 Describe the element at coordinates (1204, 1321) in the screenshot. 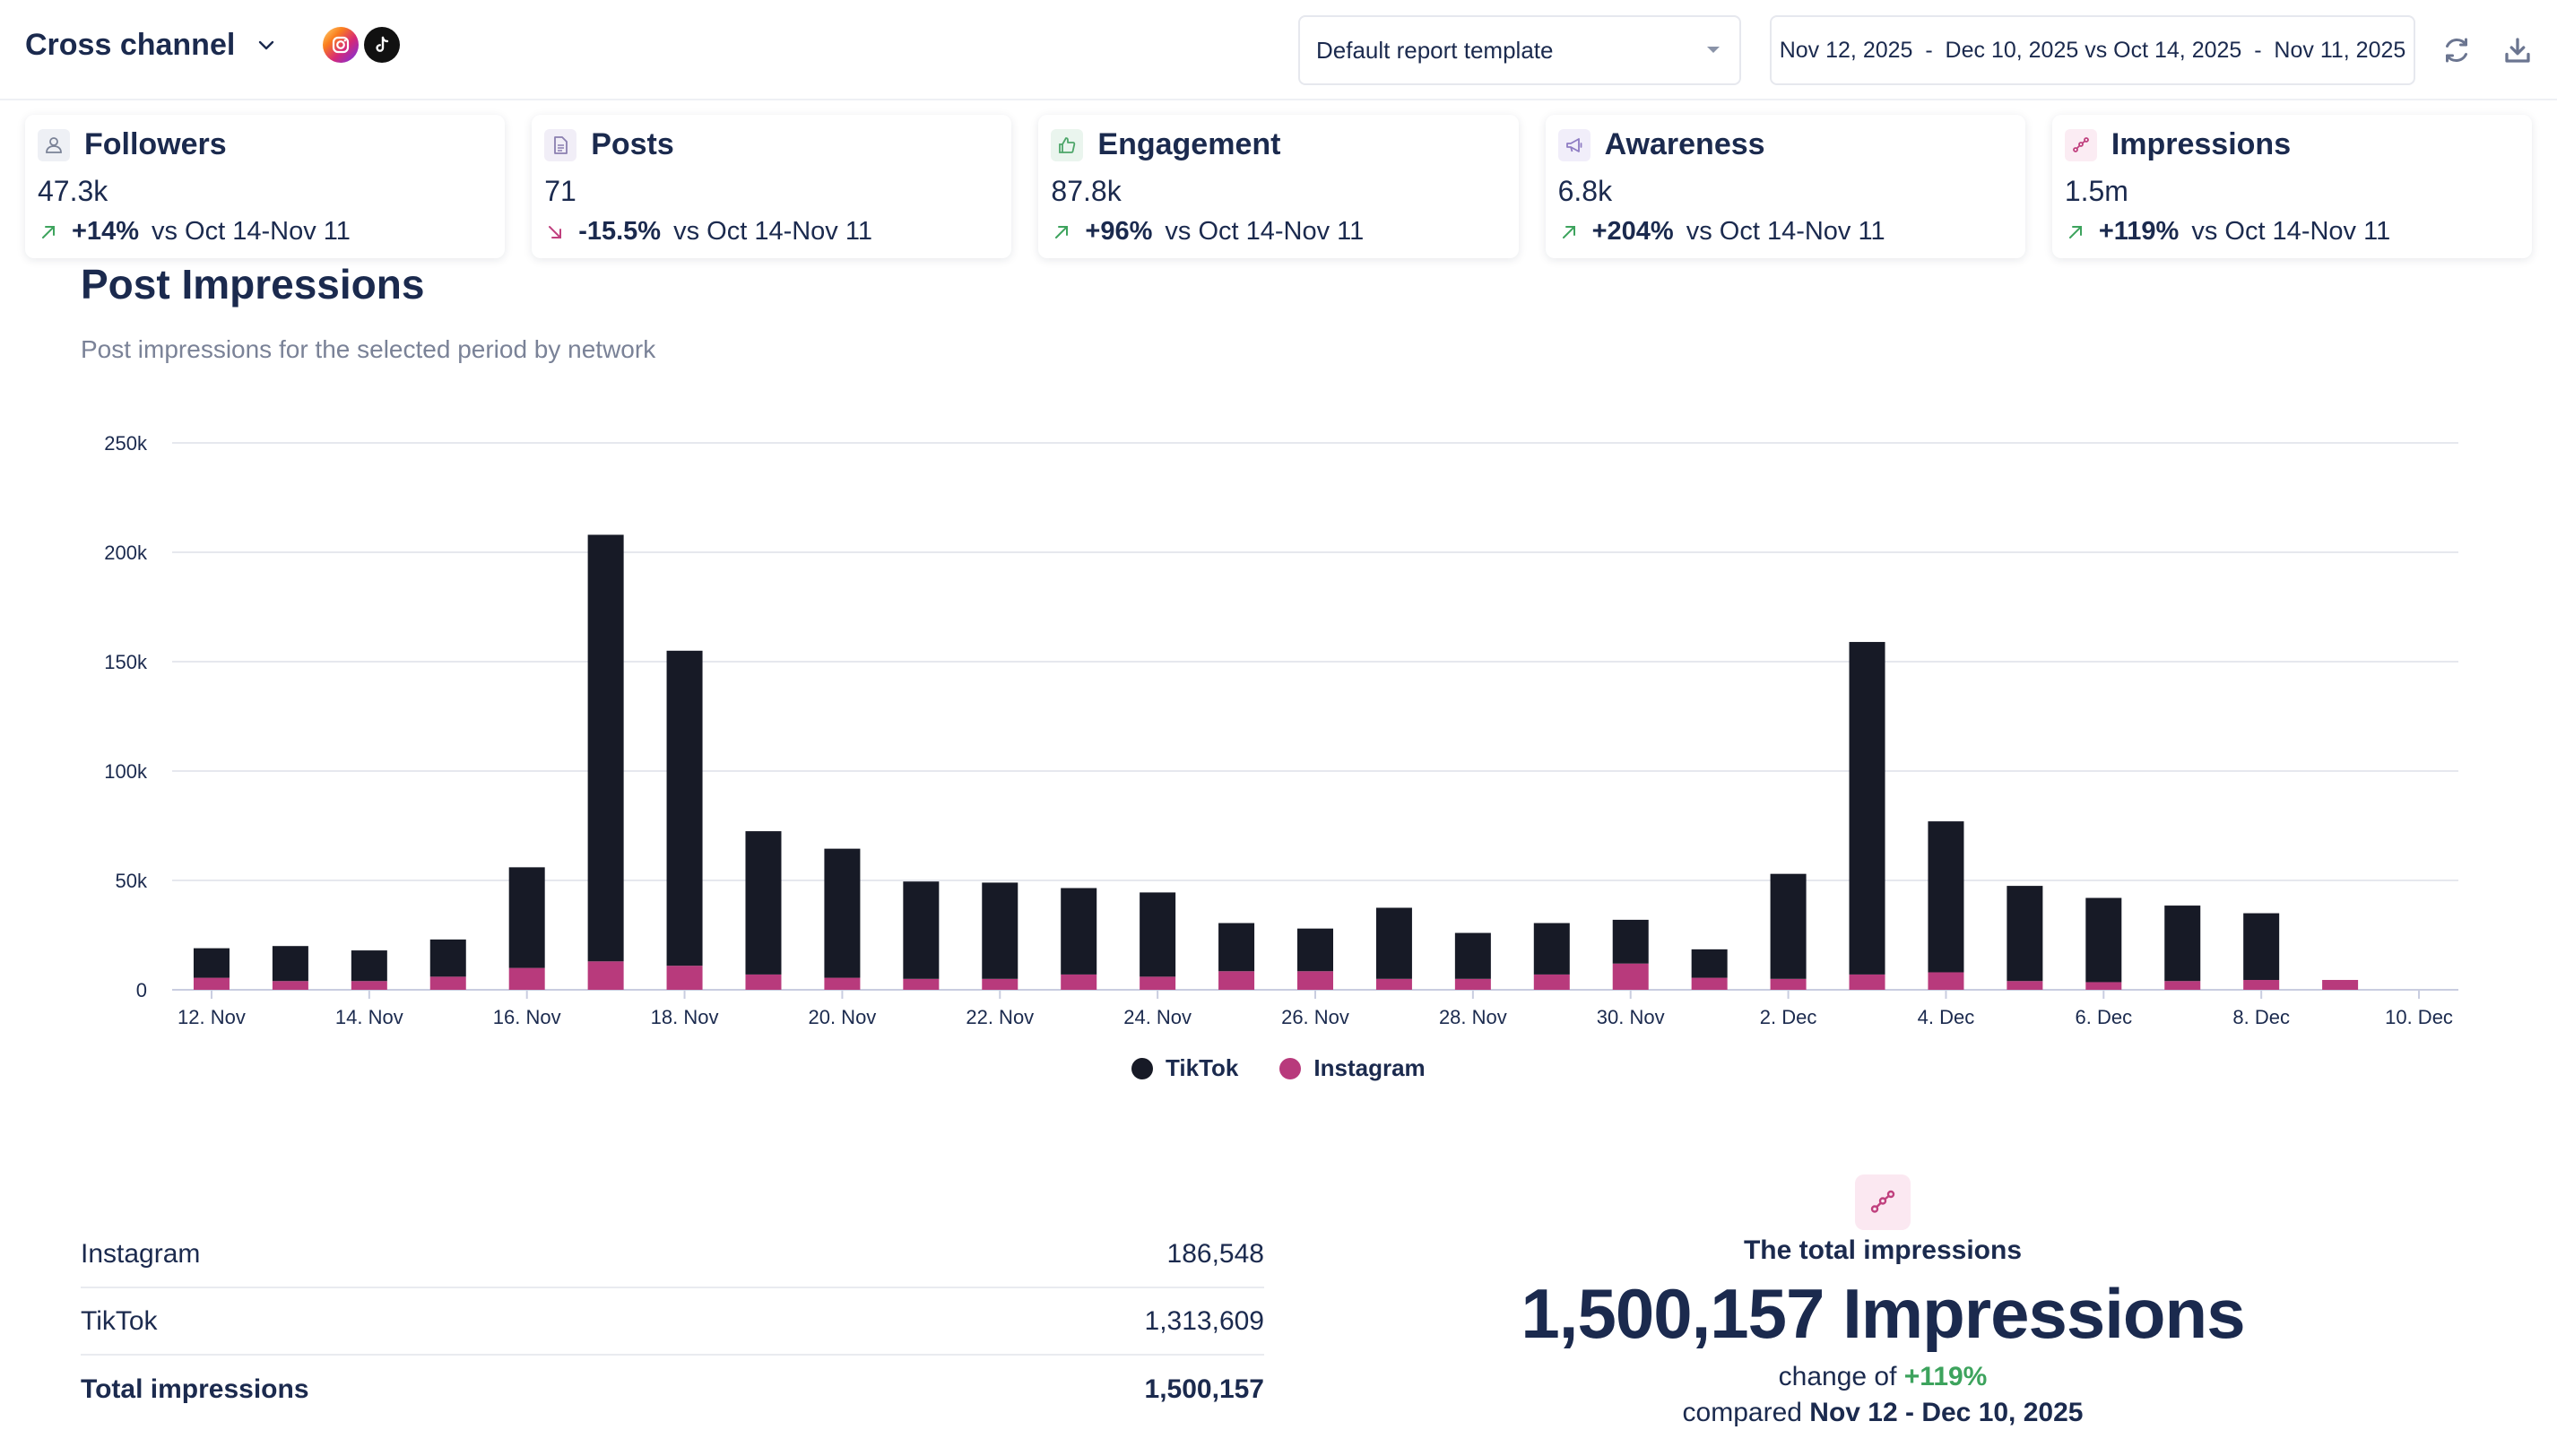

I see `row-value: 1,313,609` at that location.